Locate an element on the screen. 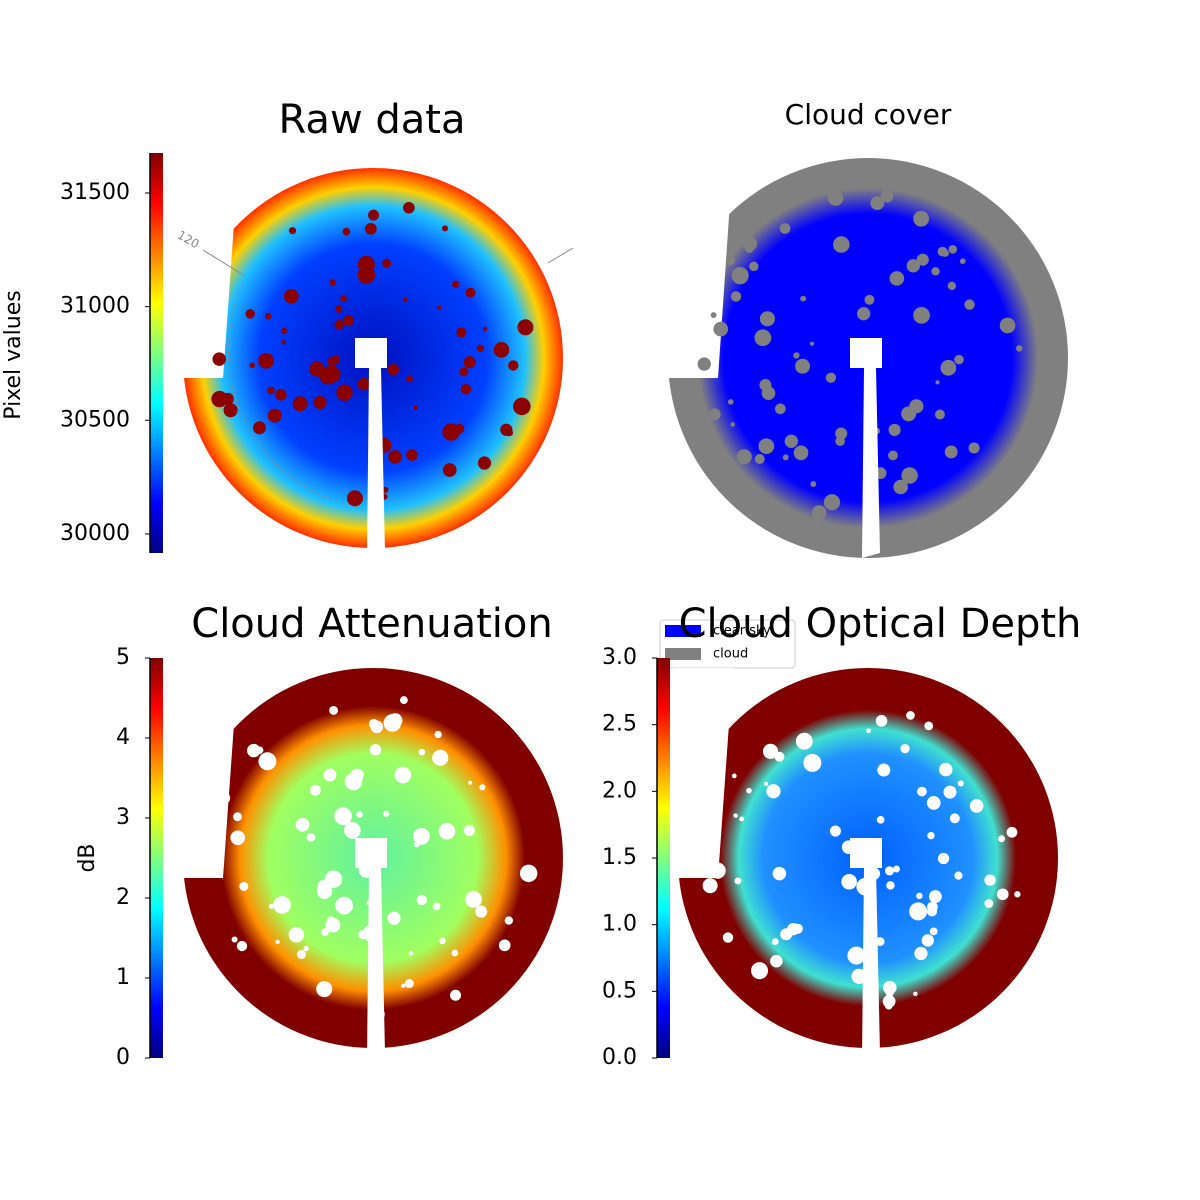 This screenshot has height=1200, width=1200. tick-label: 2.0 is located at coordinates (619, 790).